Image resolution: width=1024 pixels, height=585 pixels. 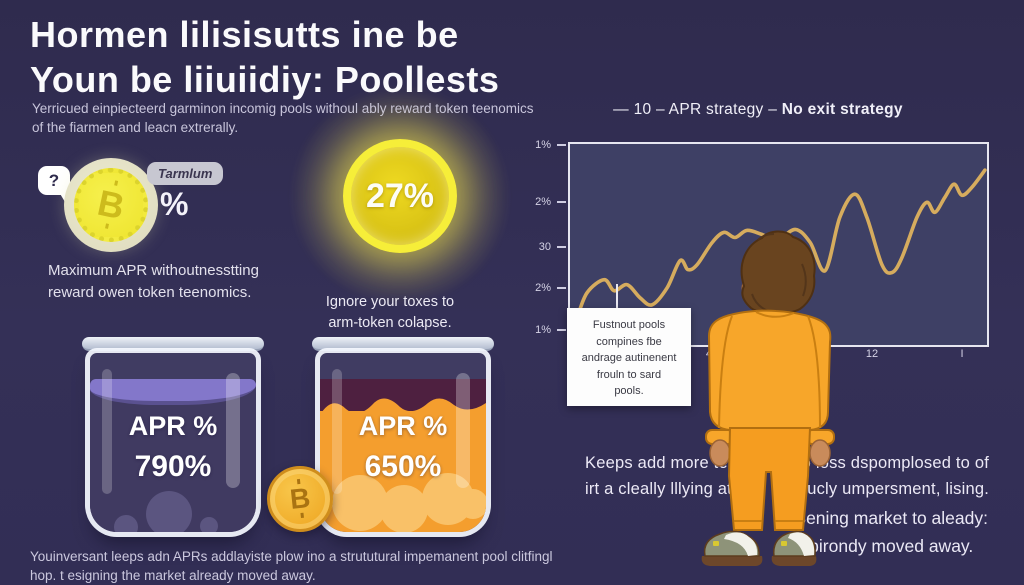 I want to click on liquid-wave, so click(x=403, y=411).